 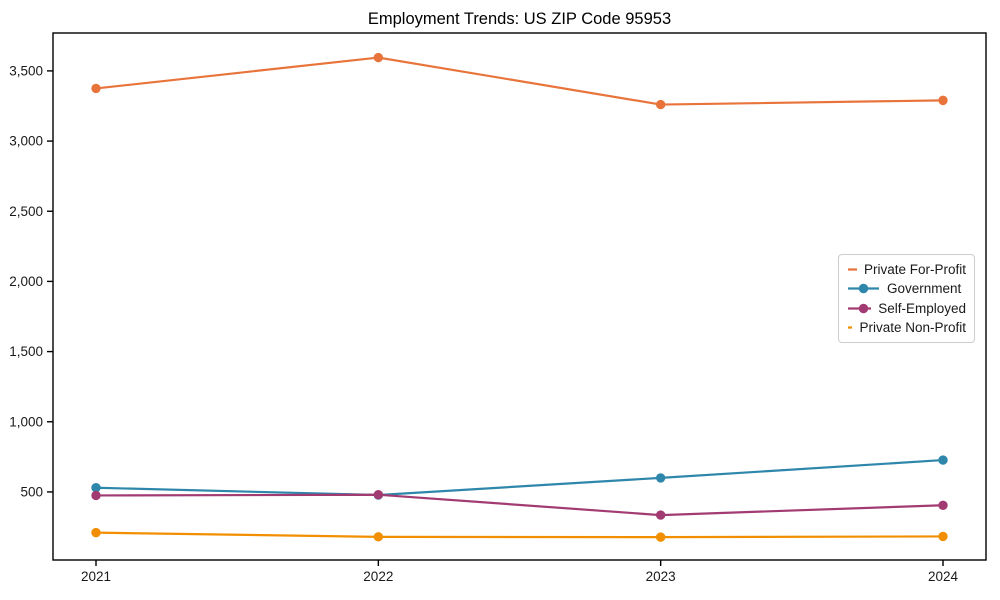 I want to click on legend-item-government: Government, so click(x=906, y=288).